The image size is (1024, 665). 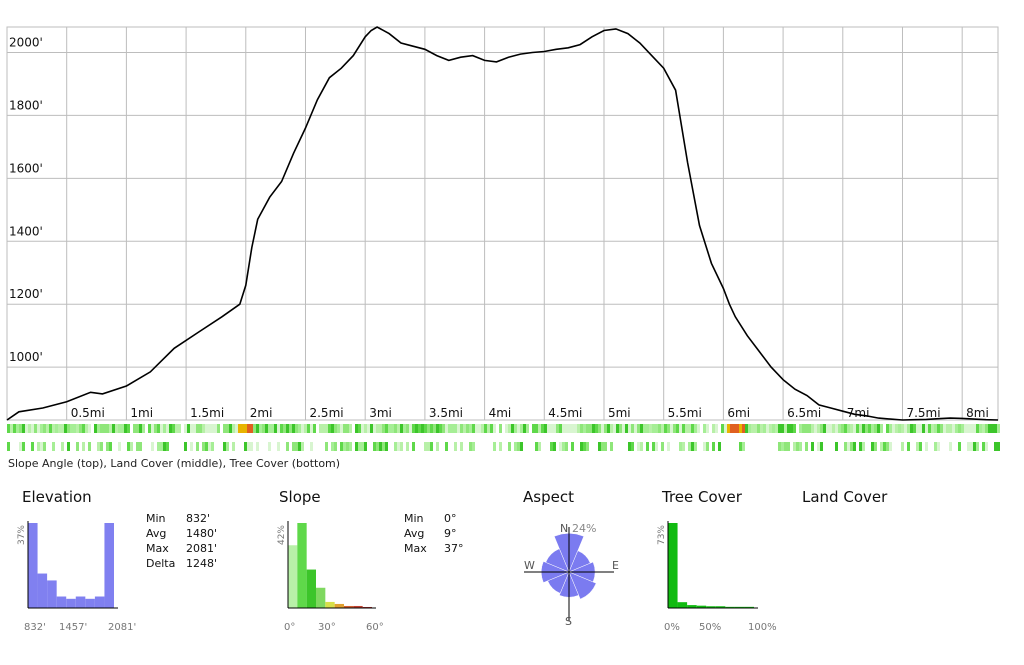 What do you see at coordinates (717, 577) in the screenshot?
I see `tree-cover-histogram: 73% 0% 50% 100%` at bounding box center [717, 577].